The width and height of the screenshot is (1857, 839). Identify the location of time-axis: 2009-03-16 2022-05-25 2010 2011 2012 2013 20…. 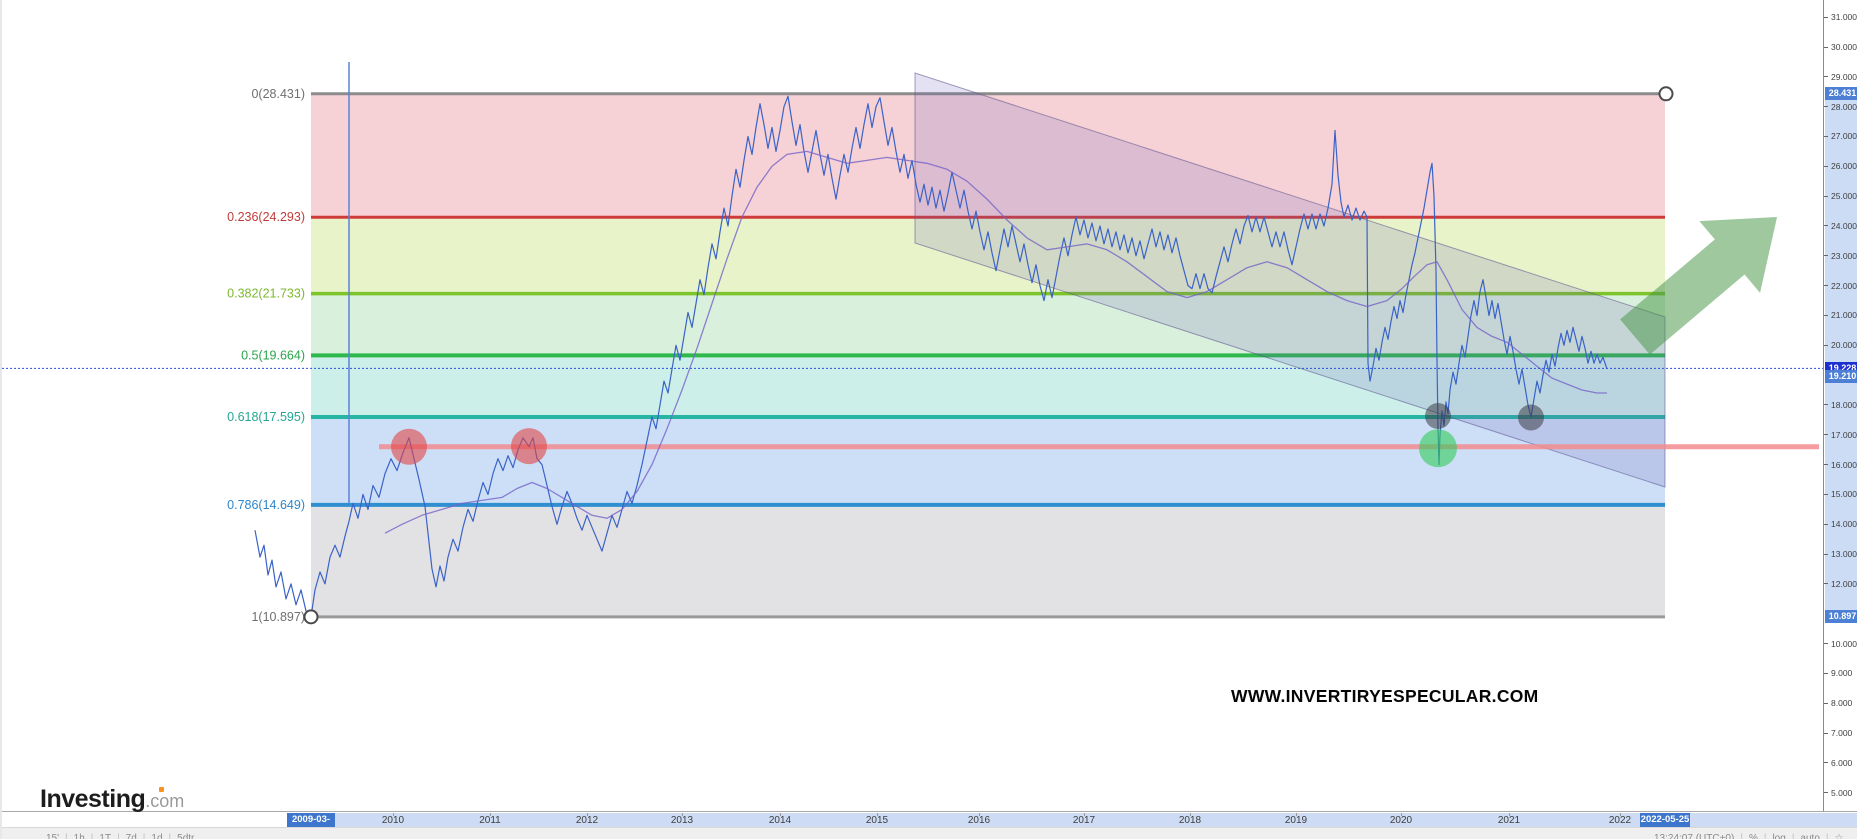
(929, 825).